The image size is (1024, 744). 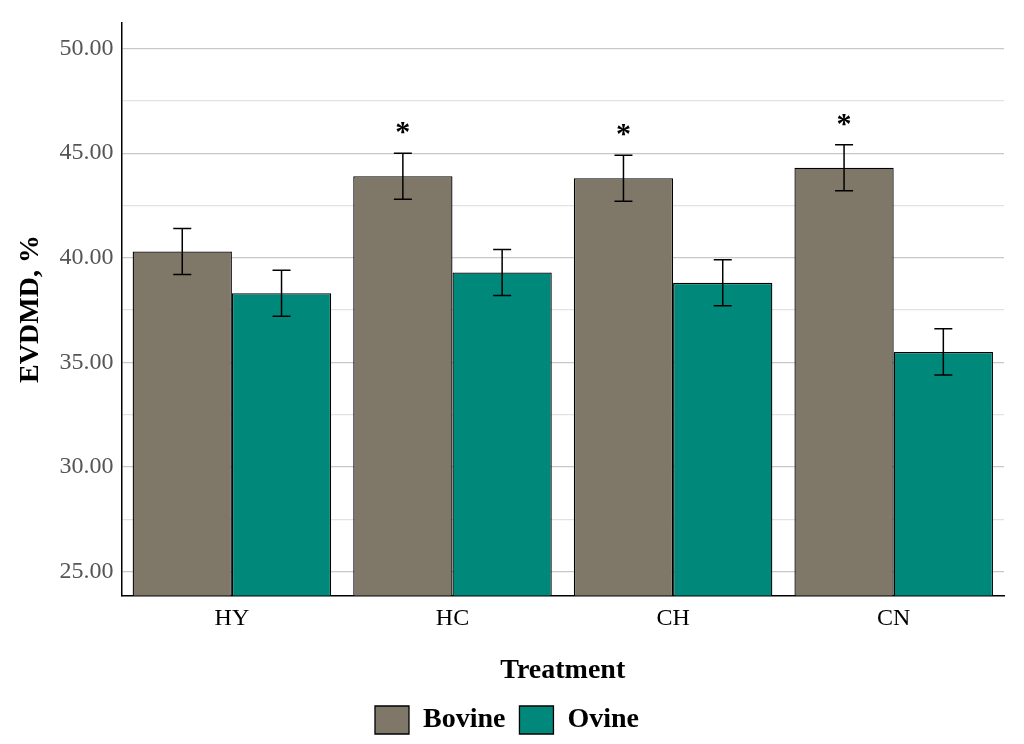 I want to click on y-tick-label: 30.00, so click(x=86, y=465).